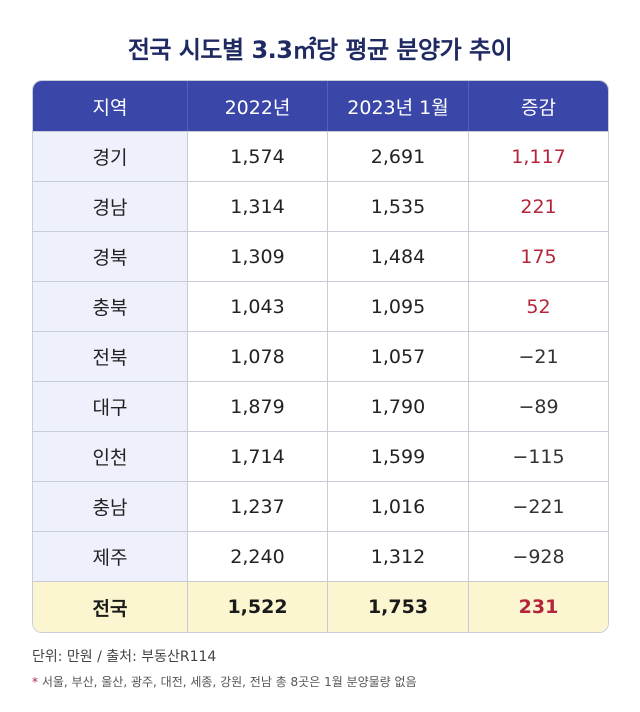 The image size is (640, 712). Describe the element at coordinates (257, 306) in the screenshot. I see `value-2022-cell: 1,043` at that location.